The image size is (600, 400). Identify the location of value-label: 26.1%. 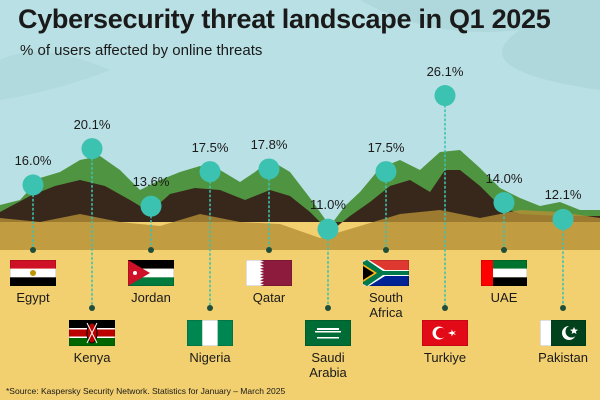
(445, 71).